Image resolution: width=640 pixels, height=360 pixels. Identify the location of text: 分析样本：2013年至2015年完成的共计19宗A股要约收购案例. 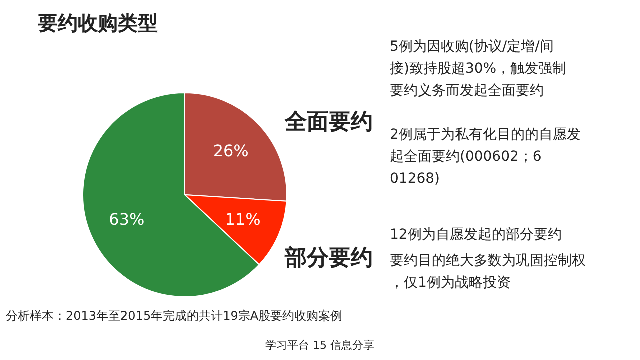
(174, 316).